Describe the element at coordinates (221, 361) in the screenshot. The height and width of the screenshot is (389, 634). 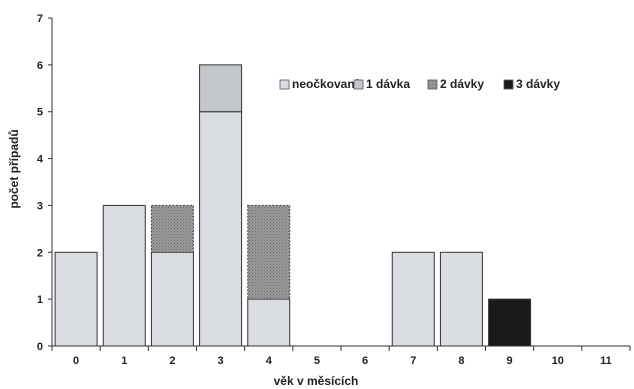
I see `x-tick-label: 3` at that location.